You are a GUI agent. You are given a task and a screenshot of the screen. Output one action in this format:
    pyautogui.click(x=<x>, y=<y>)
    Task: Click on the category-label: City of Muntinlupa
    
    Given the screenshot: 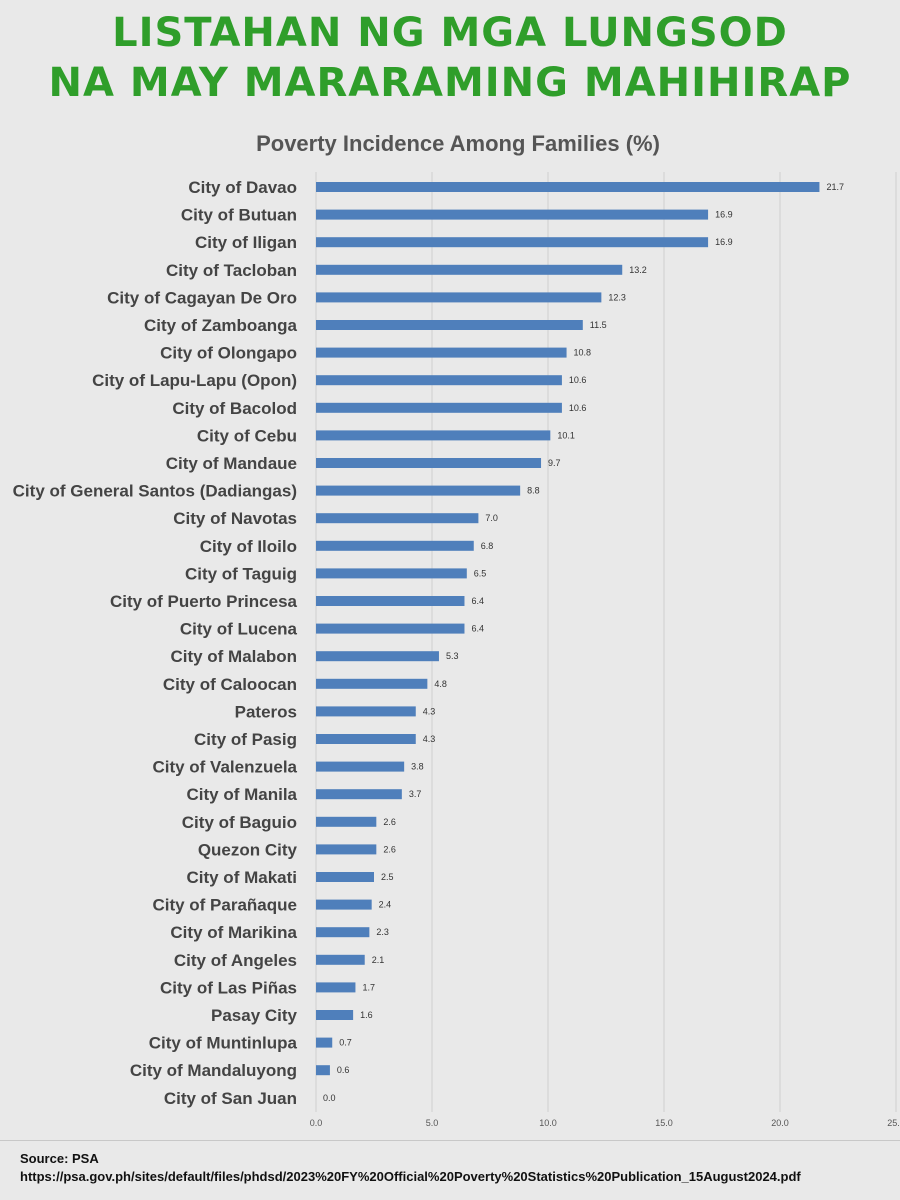 What is the action you would take?
    pyautogui.click(x=223, y=1043)
    